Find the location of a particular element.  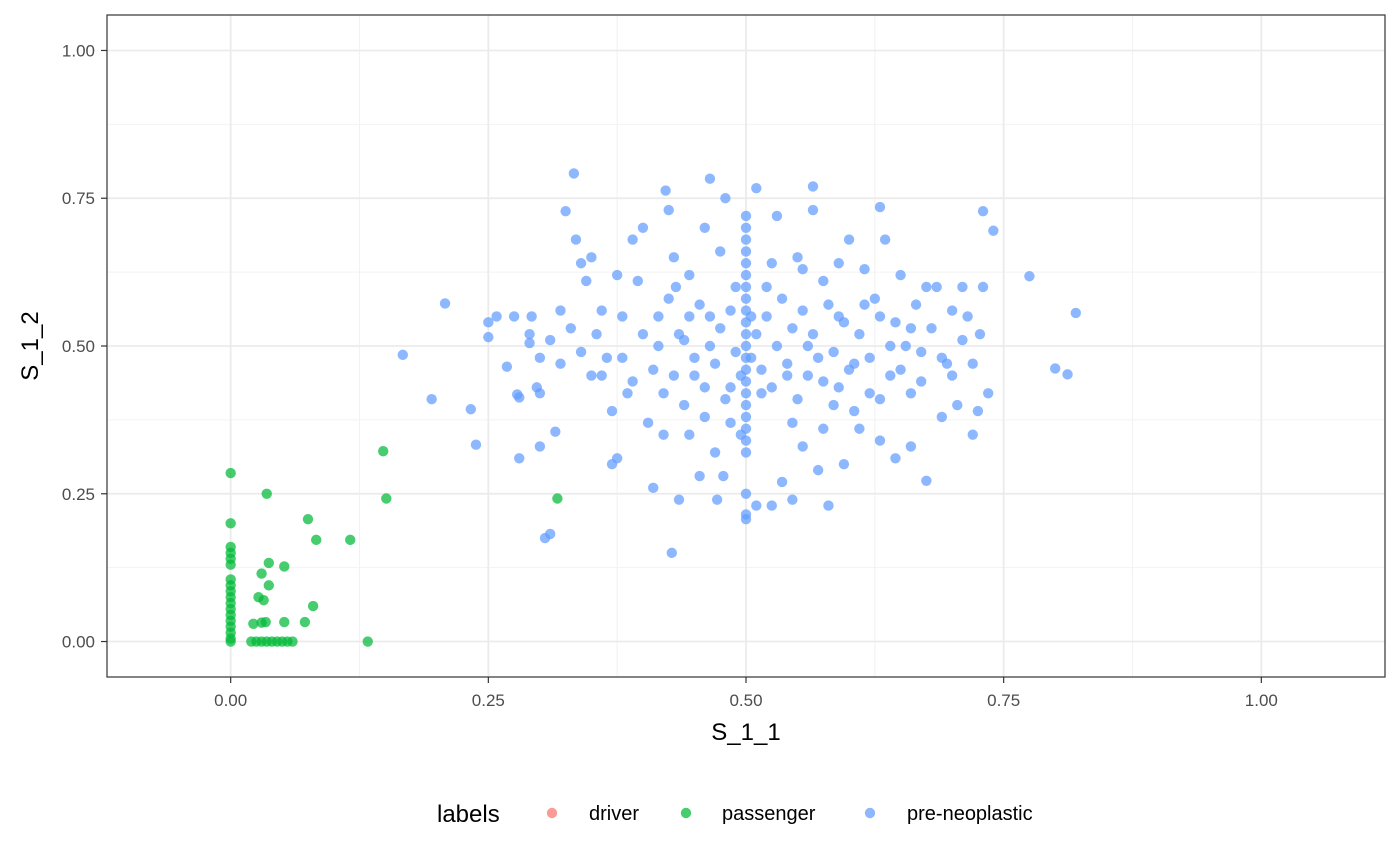

y-tick-label: 0.50 is located at coordinates (78, 346).